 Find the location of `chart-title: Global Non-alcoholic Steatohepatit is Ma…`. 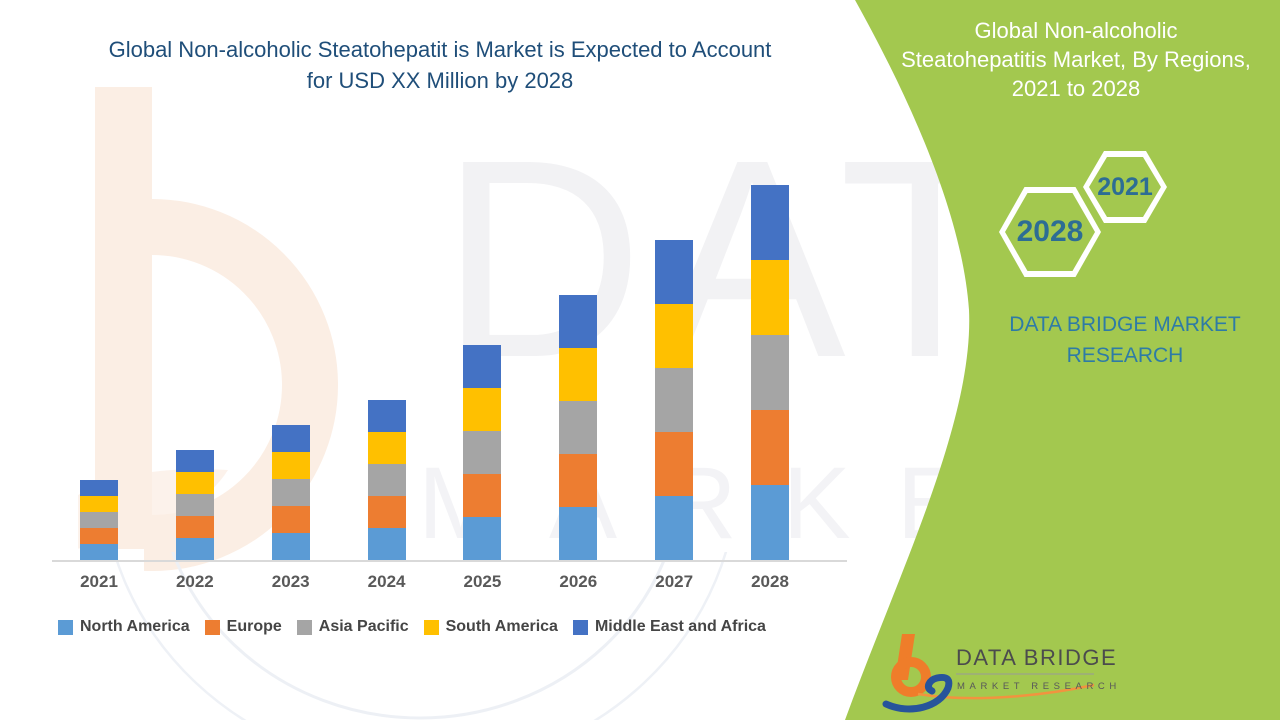

chart-title: Global Non-alcoholic Steatohepatit is Ma… is located at coordinates (440, 65).